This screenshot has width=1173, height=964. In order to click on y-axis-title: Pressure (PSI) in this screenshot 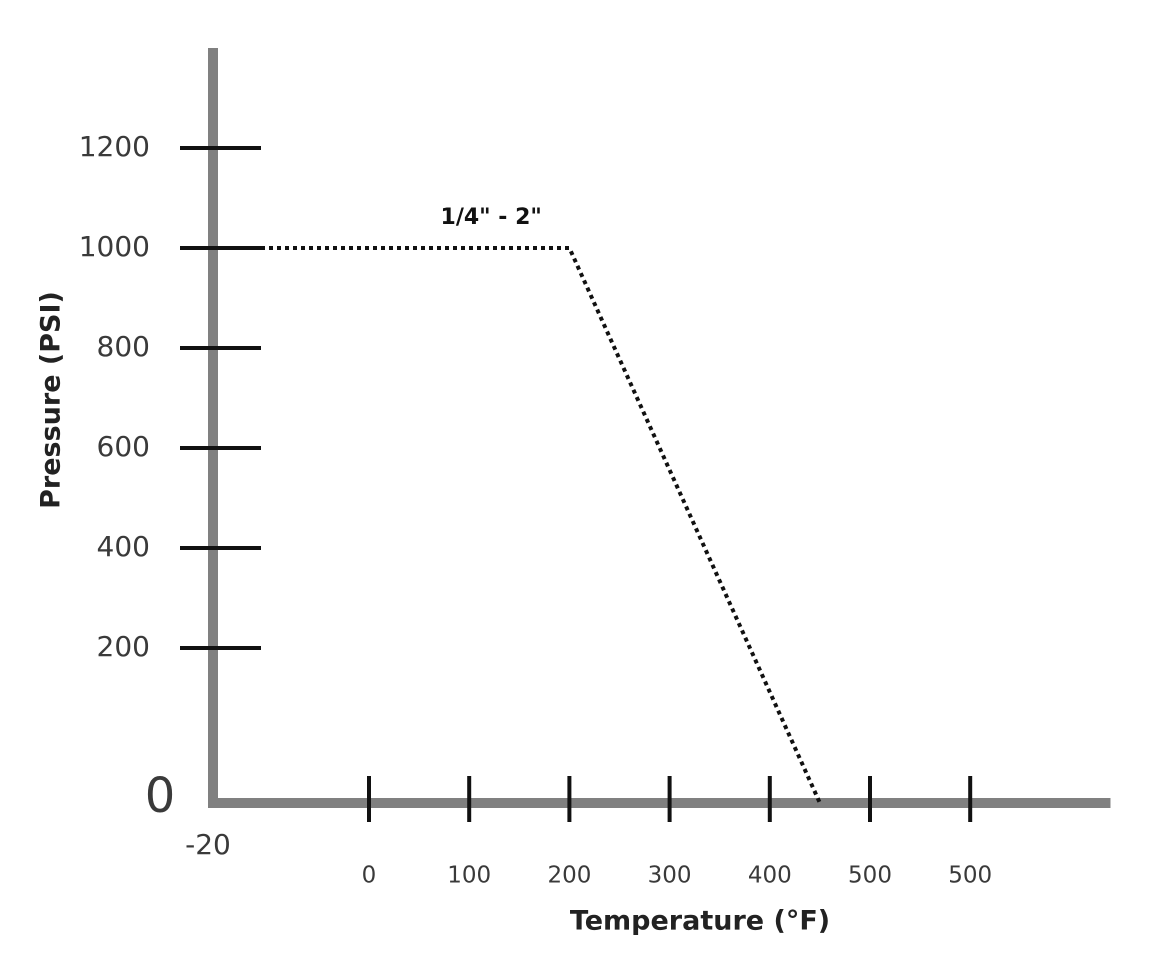, I will do `click(51, 400)`.